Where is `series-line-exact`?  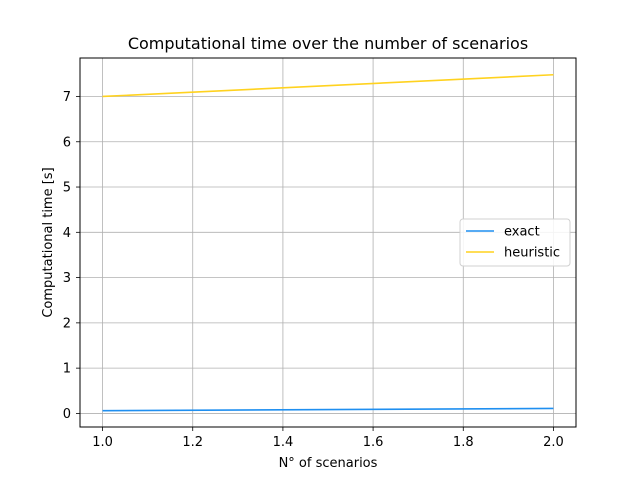 series-line-exact is located at coordinates (328, 409).